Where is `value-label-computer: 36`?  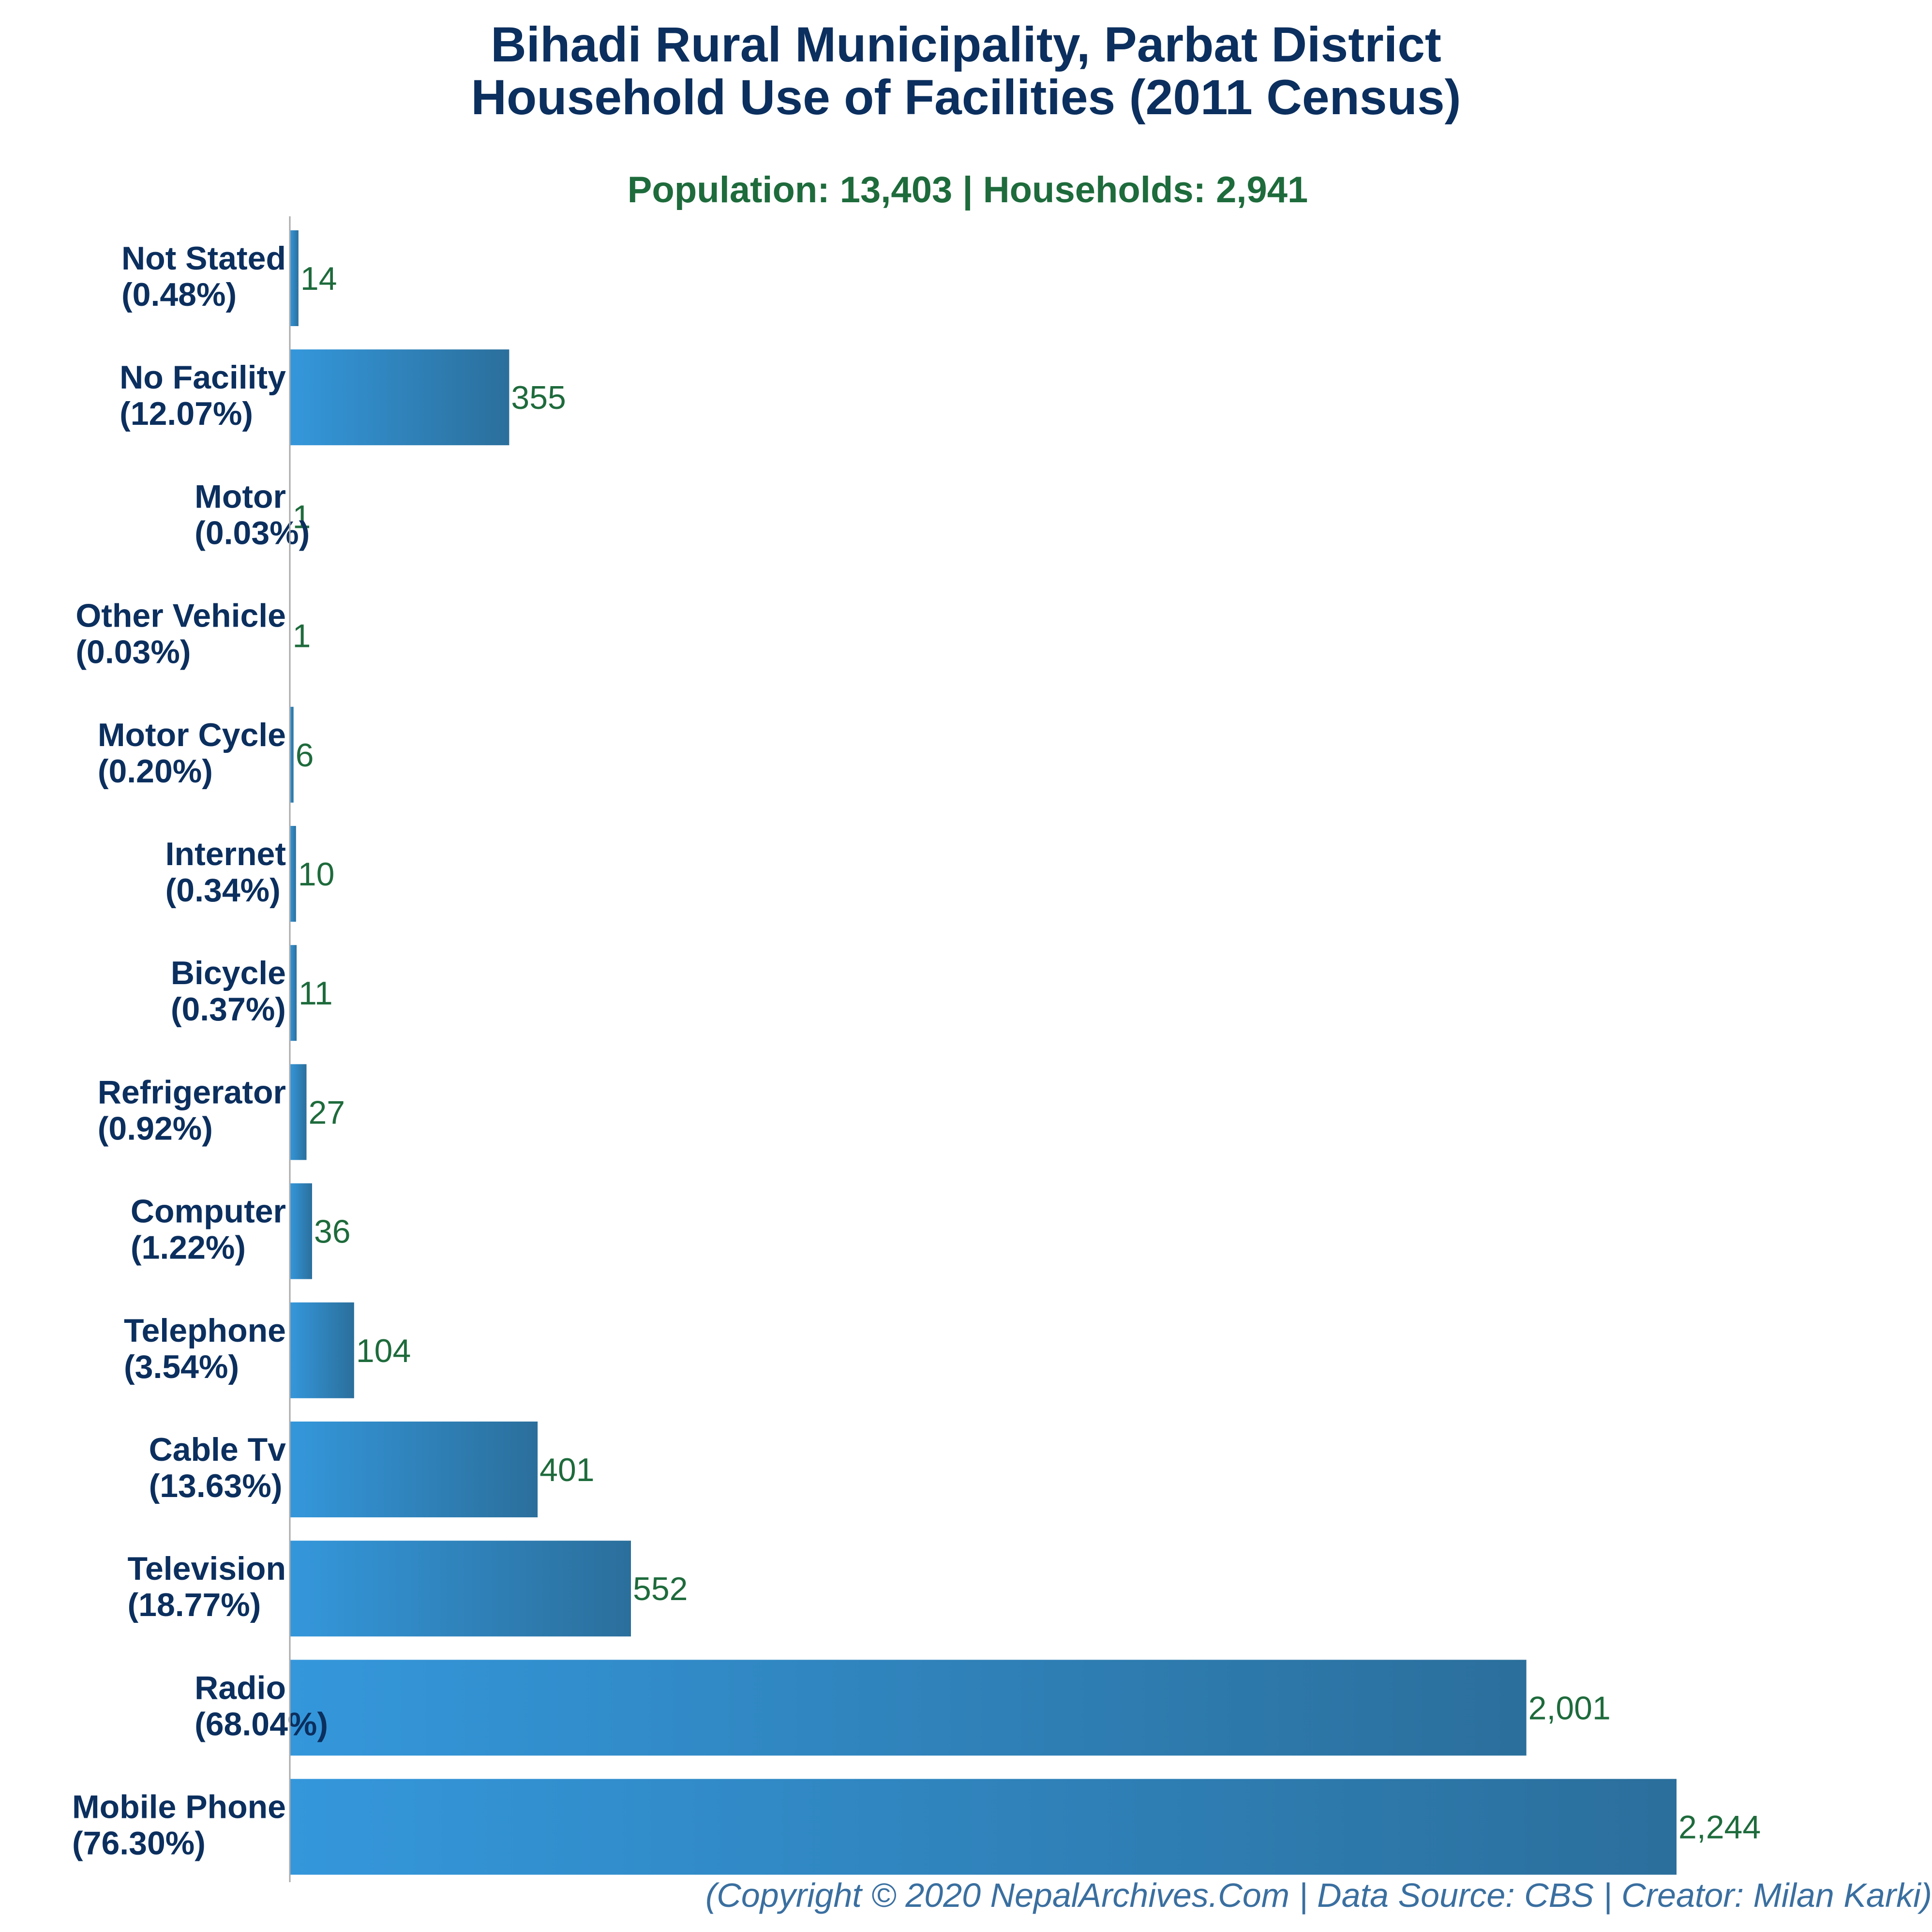
value-label-computer: 36 is located at coordinates (332, 1231).